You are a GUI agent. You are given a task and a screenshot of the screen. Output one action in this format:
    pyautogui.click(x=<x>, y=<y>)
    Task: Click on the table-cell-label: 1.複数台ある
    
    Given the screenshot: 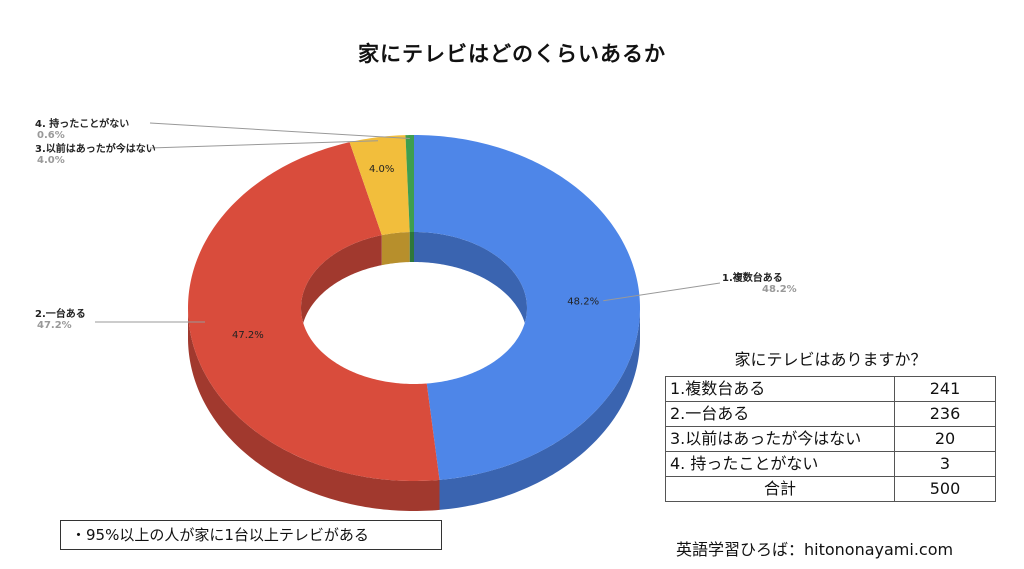 What is the action you would take?
    pyautogui.click(x=780, y=389)
    